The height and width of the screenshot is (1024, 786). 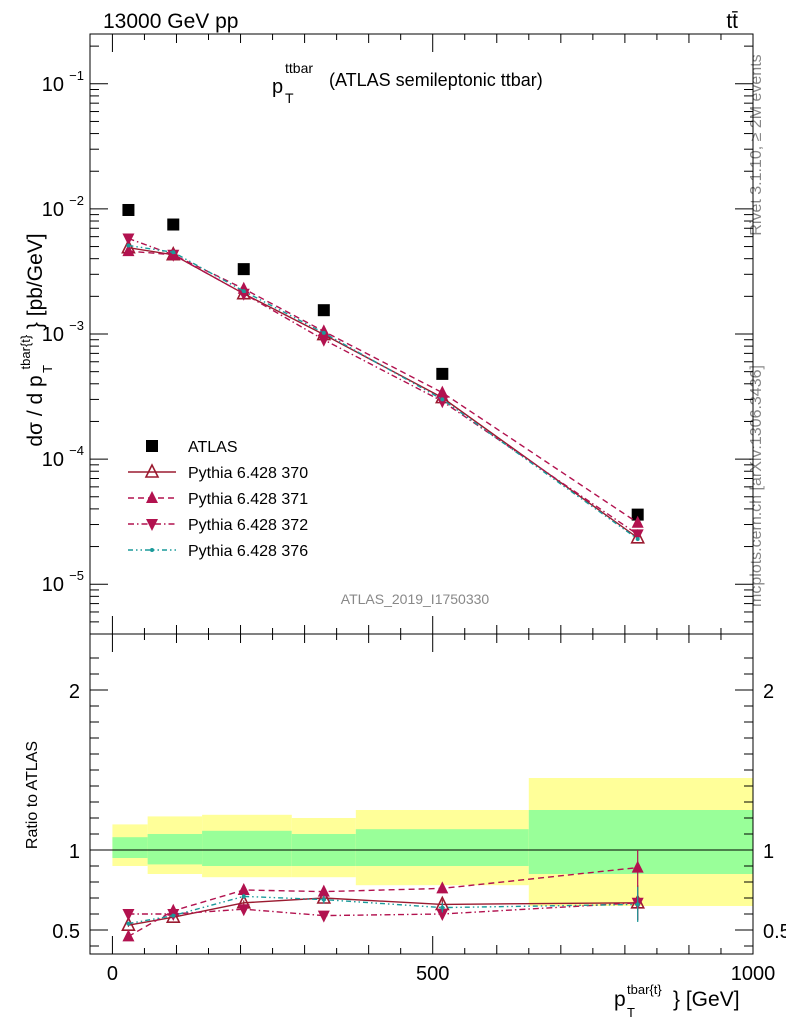 What do you see at coordinates (774, 932) in the screenshot?
I see `ratio-ytick-label-right: 0.5` at bounding box center [774, 932].